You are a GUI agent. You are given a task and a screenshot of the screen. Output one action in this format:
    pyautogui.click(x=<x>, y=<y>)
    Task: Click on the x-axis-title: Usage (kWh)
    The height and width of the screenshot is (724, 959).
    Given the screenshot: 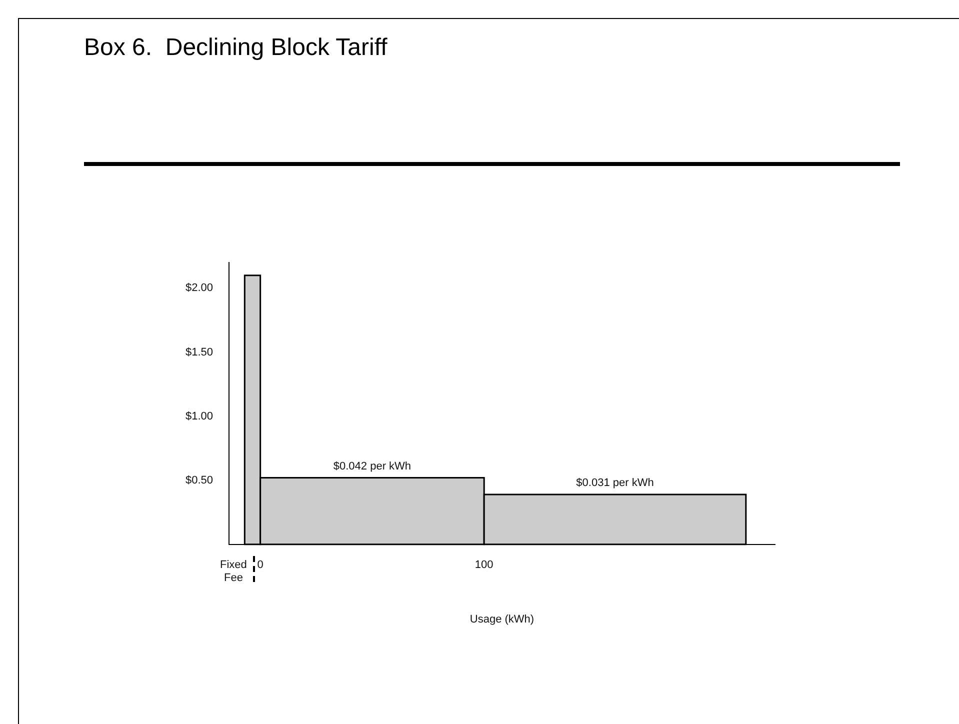 What is the action you would take?
    pyautogui.click(x=502, y=619)
    